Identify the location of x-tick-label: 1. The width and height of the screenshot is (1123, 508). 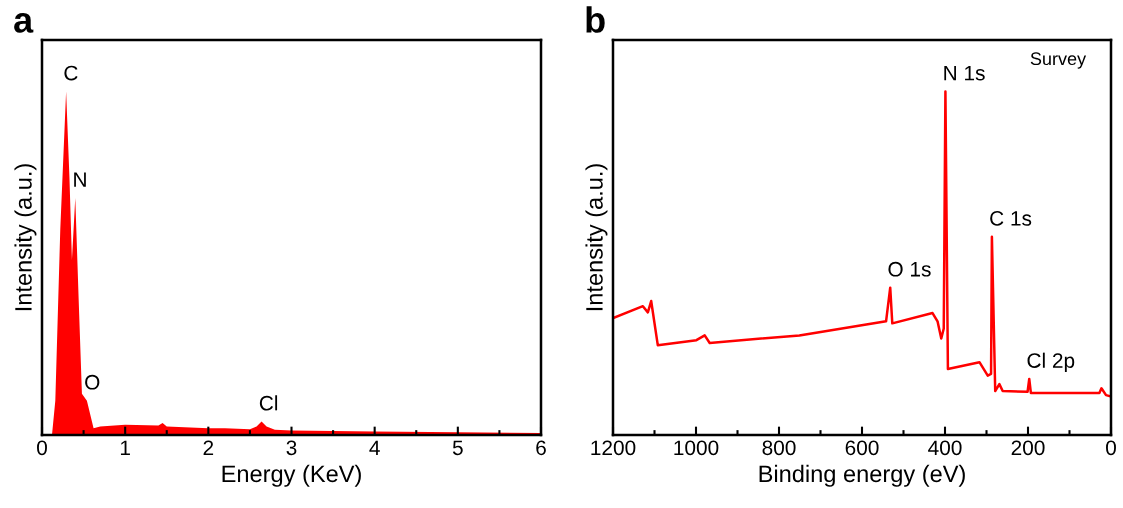
(125, 447).